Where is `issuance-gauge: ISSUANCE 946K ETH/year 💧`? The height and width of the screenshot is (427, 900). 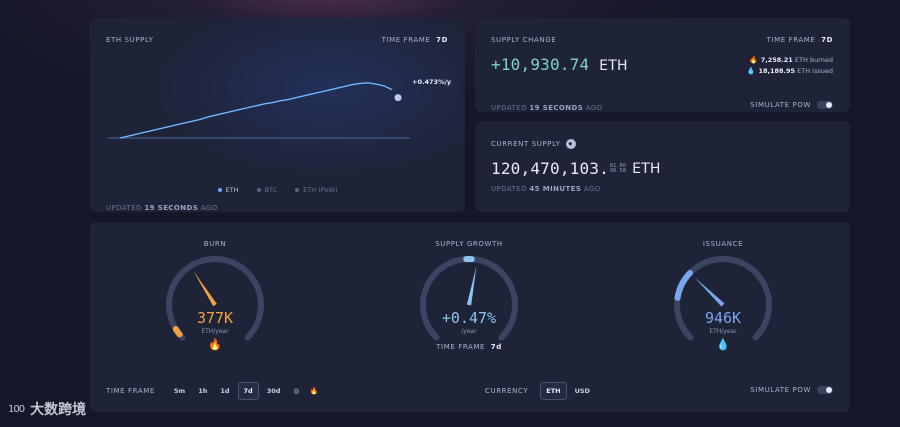 issuance-gauge: ISSUANCE 946K ETH/year 💧 is located at coordinates (723, 295).